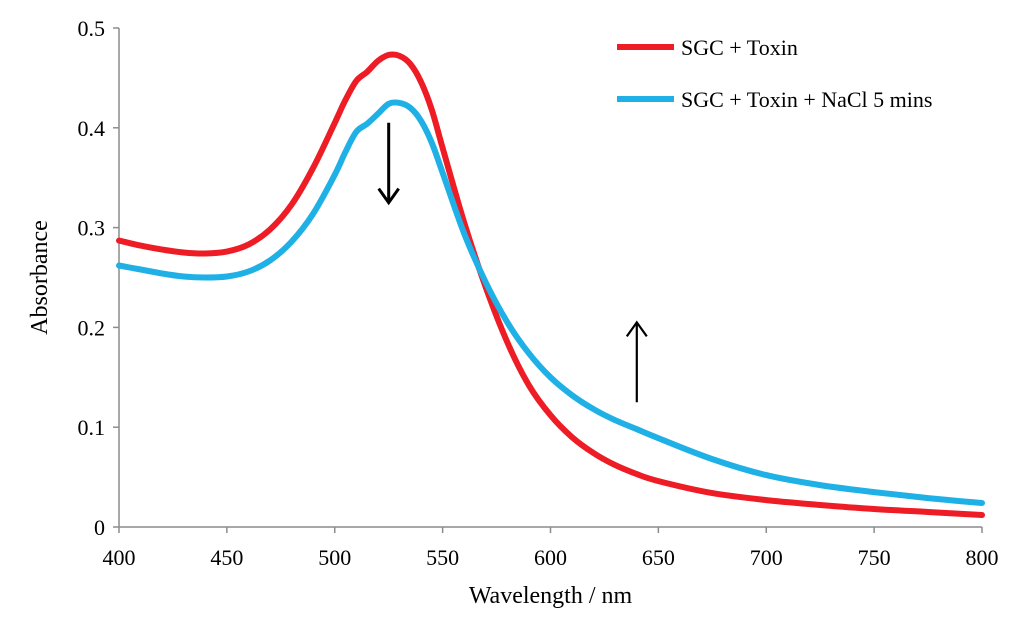 The image size is (1024, 625). Describe the element at coordinates (739, 47) in the screenshot. I see `legend-label-sgc-toxin: SGC + Toxin` at that location.